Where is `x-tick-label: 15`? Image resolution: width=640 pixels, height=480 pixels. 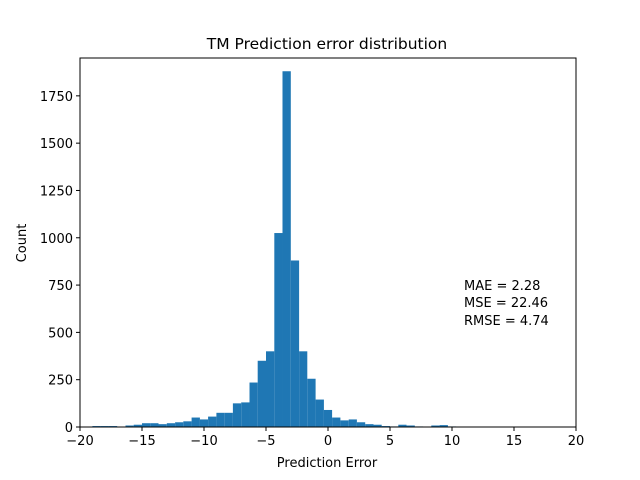 x-tick-label: 15 is located at coordinates (514, 441).